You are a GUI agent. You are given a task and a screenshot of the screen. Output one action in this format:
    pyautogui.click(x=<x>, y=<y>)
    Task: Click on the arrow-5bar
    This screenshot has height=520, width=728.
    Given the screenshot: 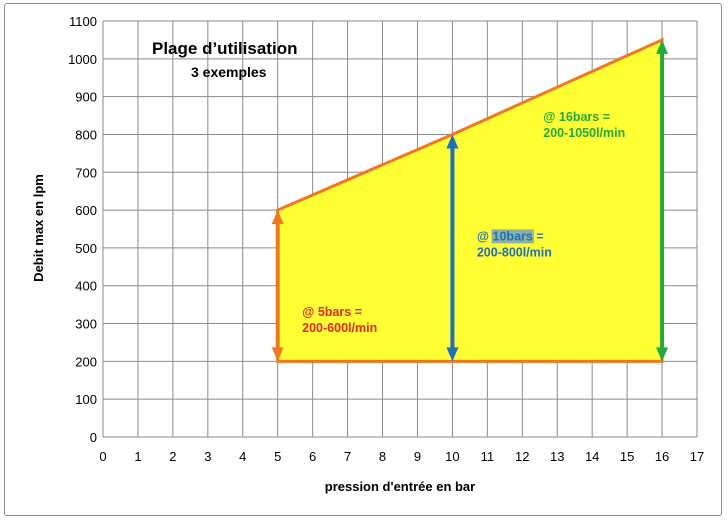 What is the action you would take?
    pyautogui.click(x=277, y=286)
    